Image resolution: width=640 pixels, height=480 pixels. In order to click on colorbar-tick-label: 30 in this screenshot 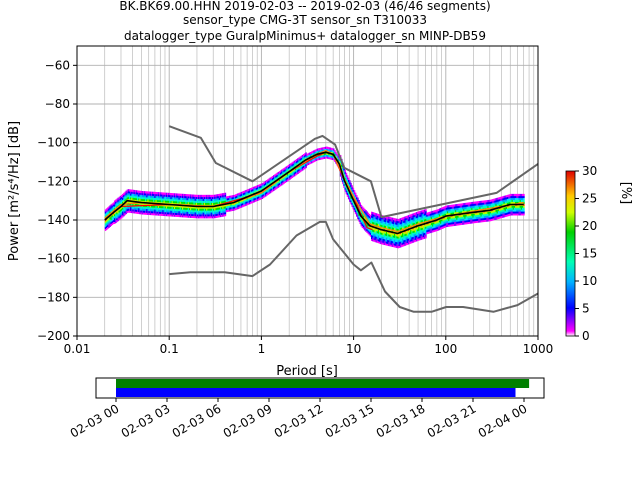, I will do `click(589, 171)`.